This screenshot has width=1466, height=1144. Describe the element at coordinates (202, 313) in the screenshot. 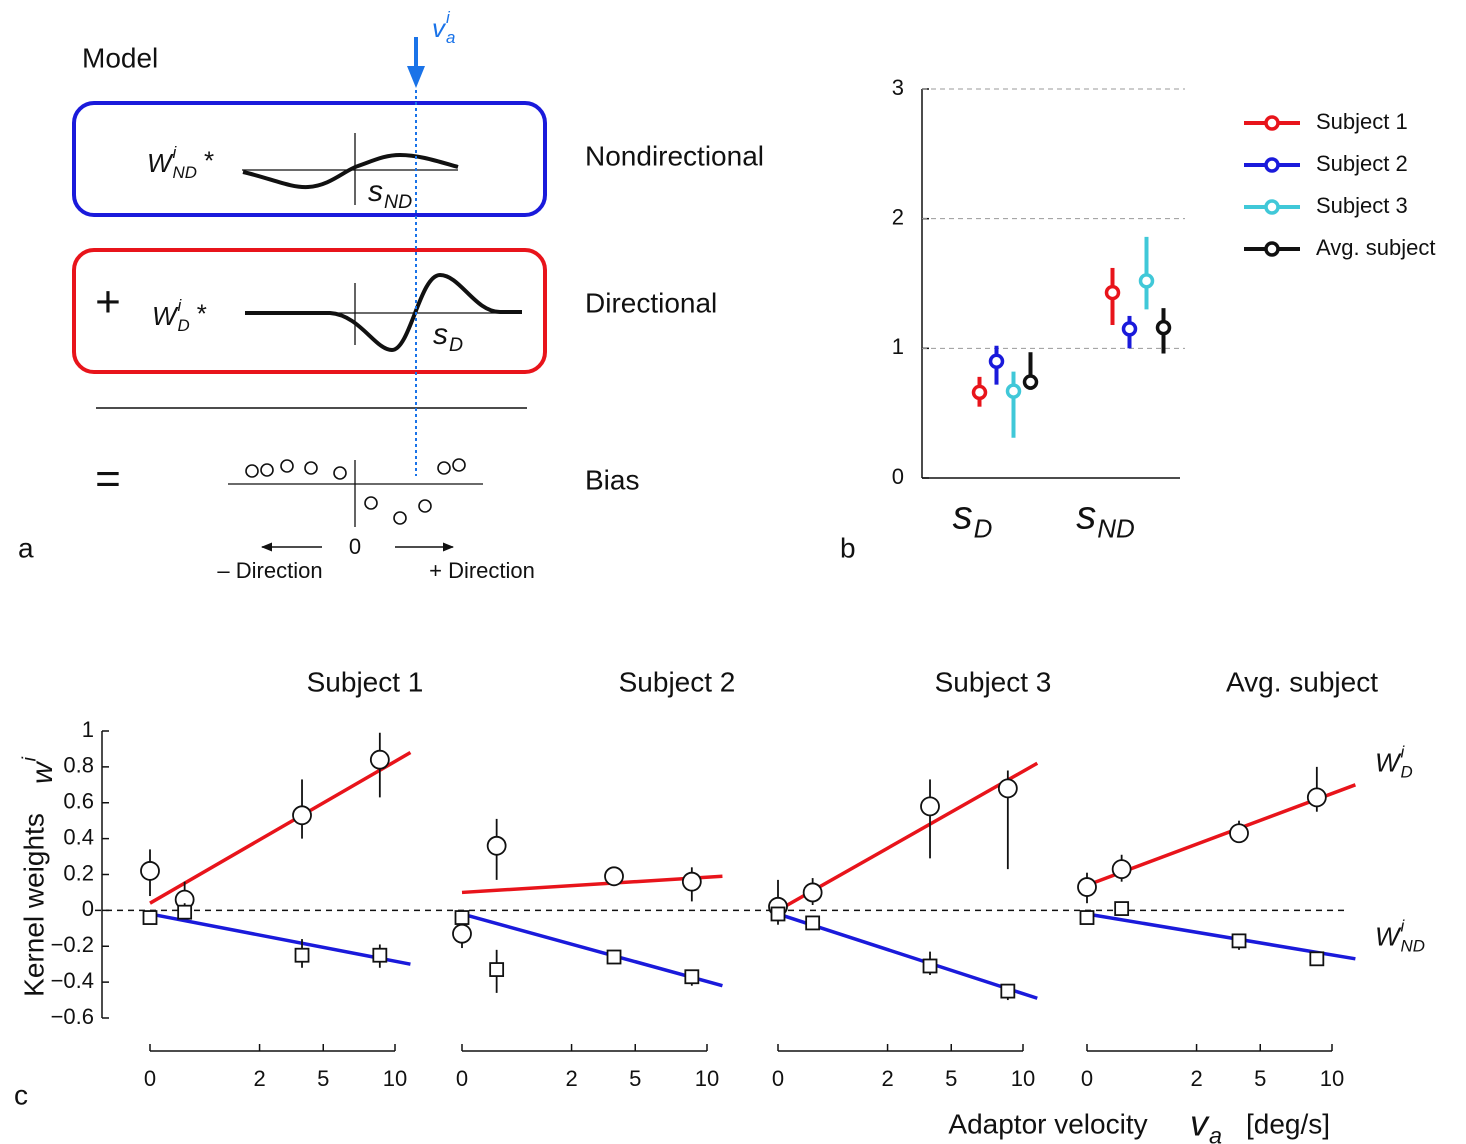

I see `math-op: *` at that location.